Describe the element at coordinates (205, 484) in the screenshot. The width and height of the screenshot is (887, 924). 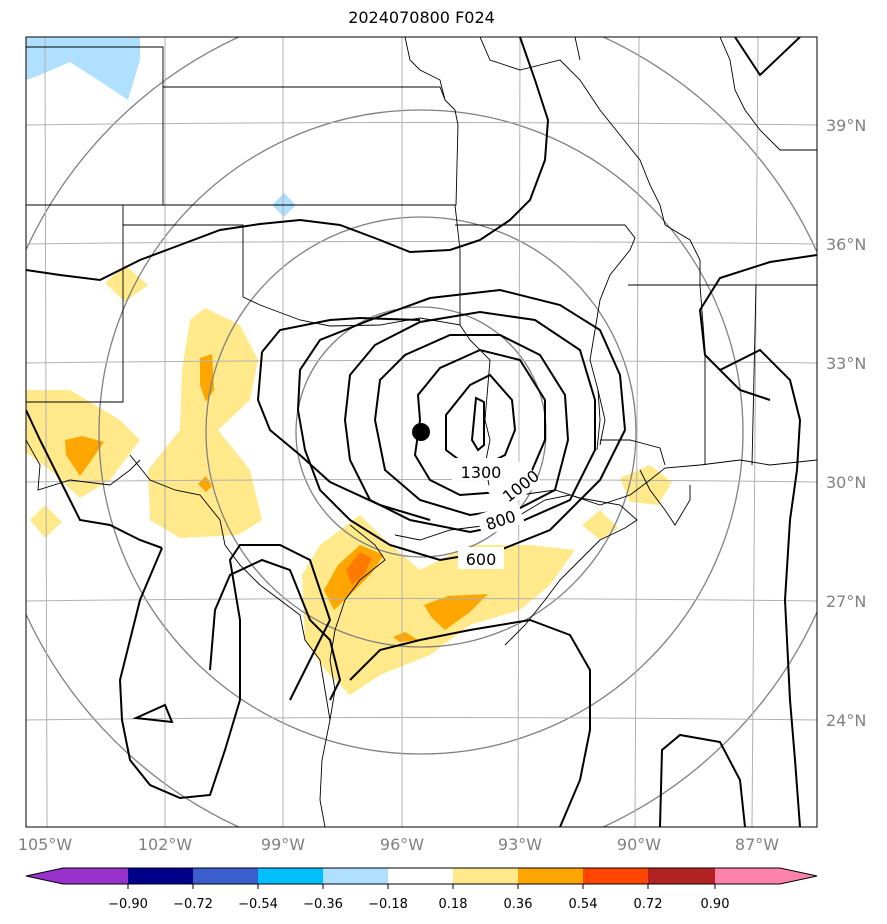
I see `orange-region-c` at that location.